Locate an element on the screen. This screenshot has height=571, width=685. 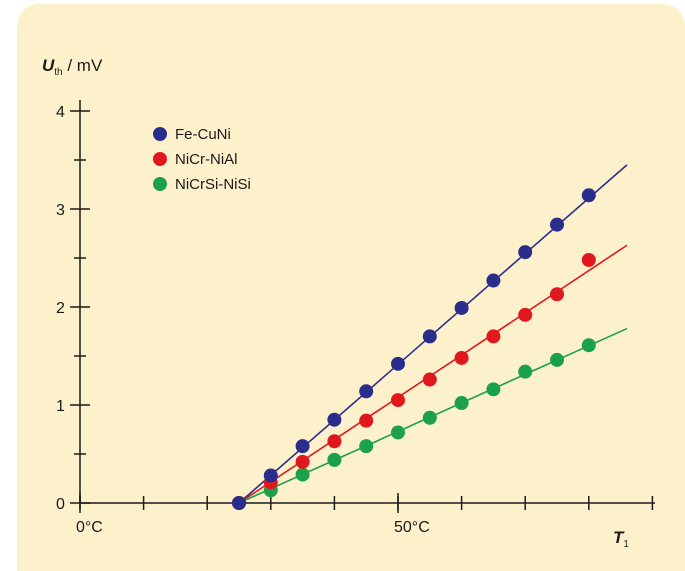
legend: Fe-CuNi NiCr-NiAl NiCrSi-NiSi is located at coordinates (202, 159).